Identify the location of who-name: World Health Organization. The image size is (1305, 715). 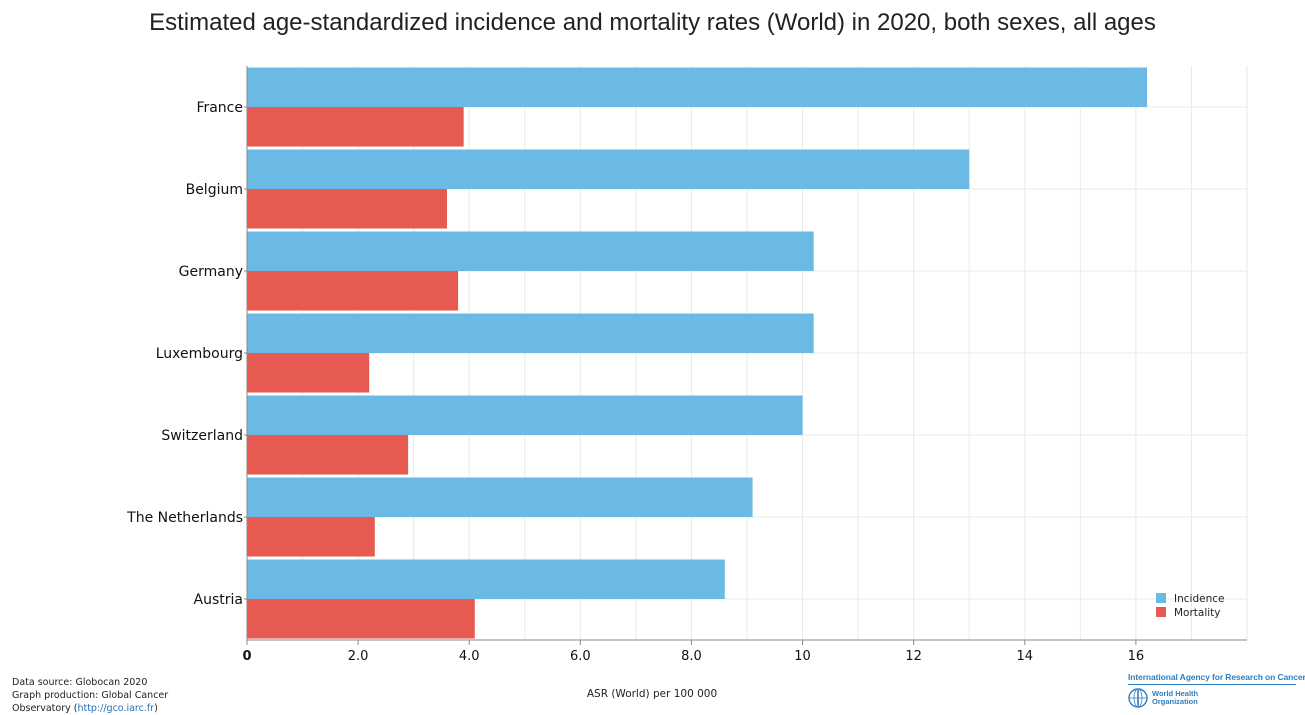
(1175, 698).